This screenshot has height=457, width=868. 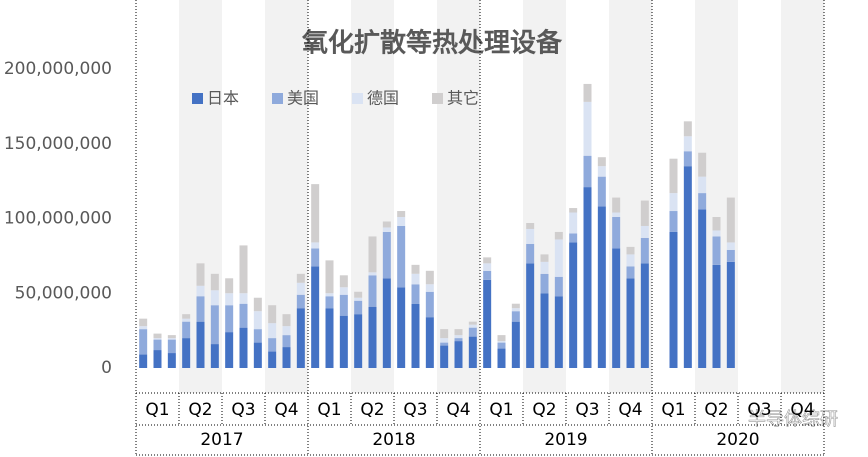 I want to click on y-tick-label: 50,000,000, so click(x=63, y=293).